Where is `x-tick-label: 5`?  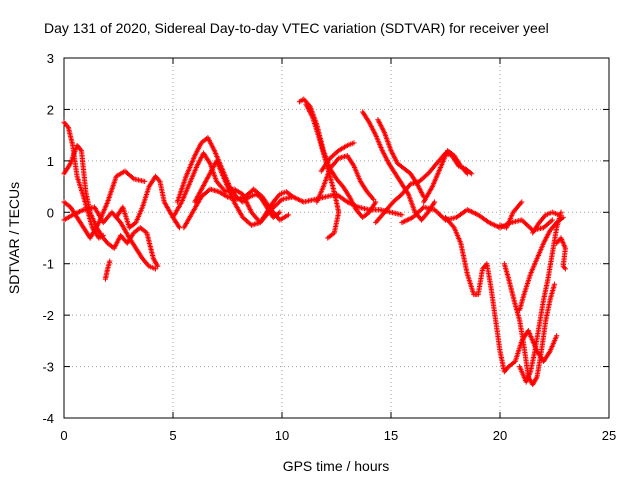 x-tick-label: 5 is located at coordinates (172, 435).